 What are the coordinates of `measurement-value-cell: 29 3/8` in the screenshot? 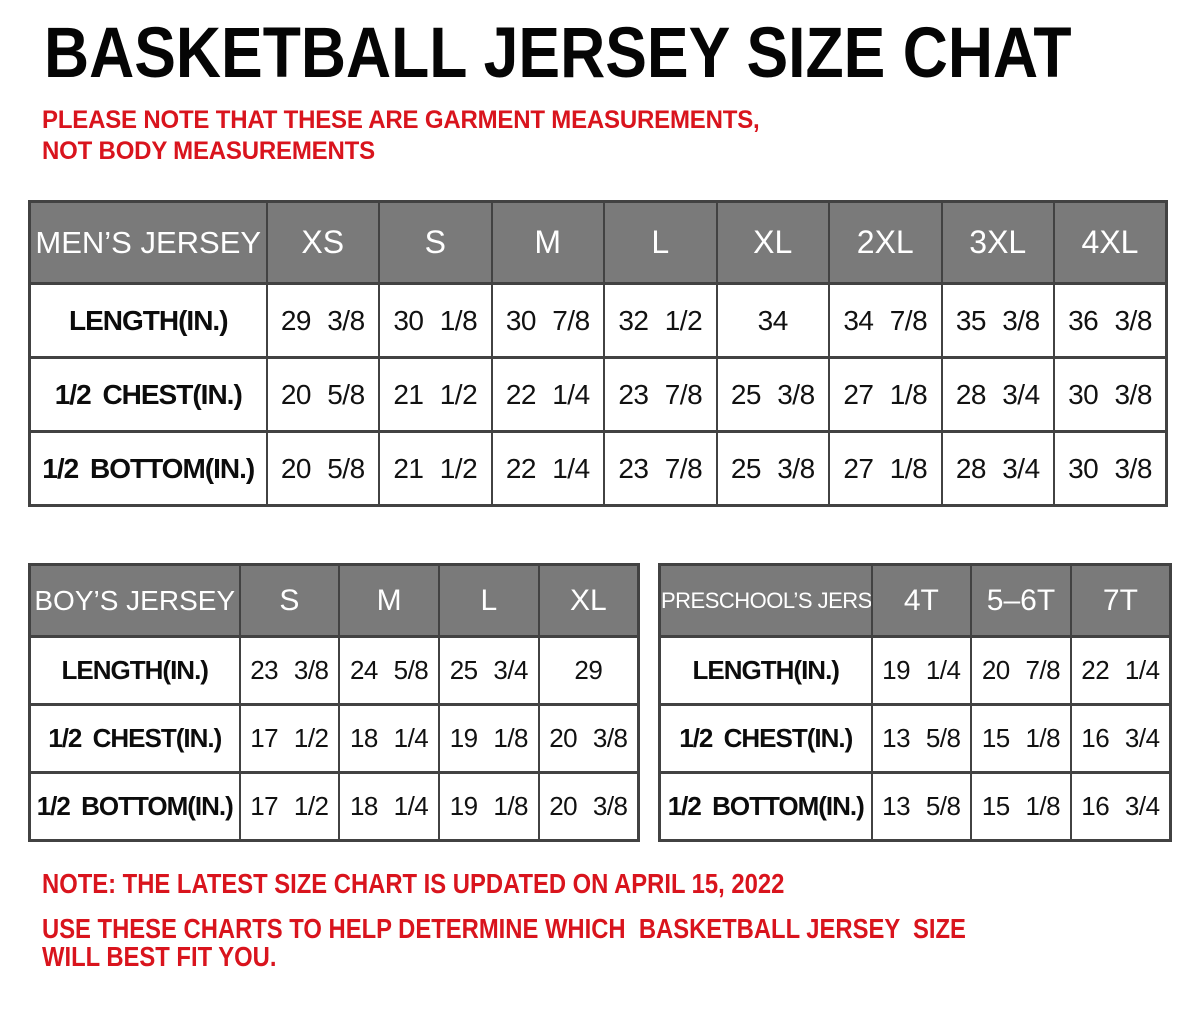 It's located at (322, 320).